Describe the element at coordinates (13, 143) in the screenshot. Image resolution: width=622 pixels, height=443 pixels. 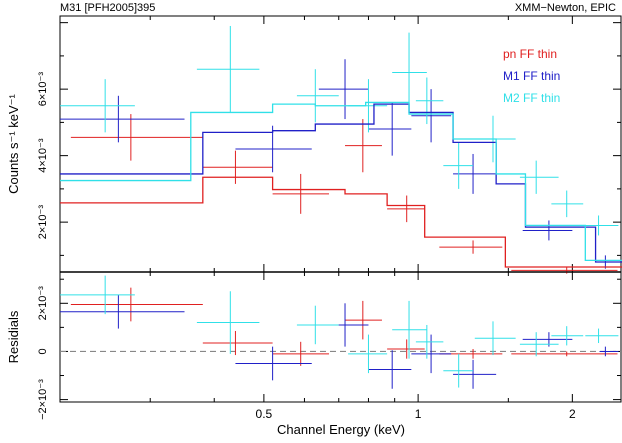
I see `y-axis-label: Counts s⁻¹ keV⁻¹` at that location.